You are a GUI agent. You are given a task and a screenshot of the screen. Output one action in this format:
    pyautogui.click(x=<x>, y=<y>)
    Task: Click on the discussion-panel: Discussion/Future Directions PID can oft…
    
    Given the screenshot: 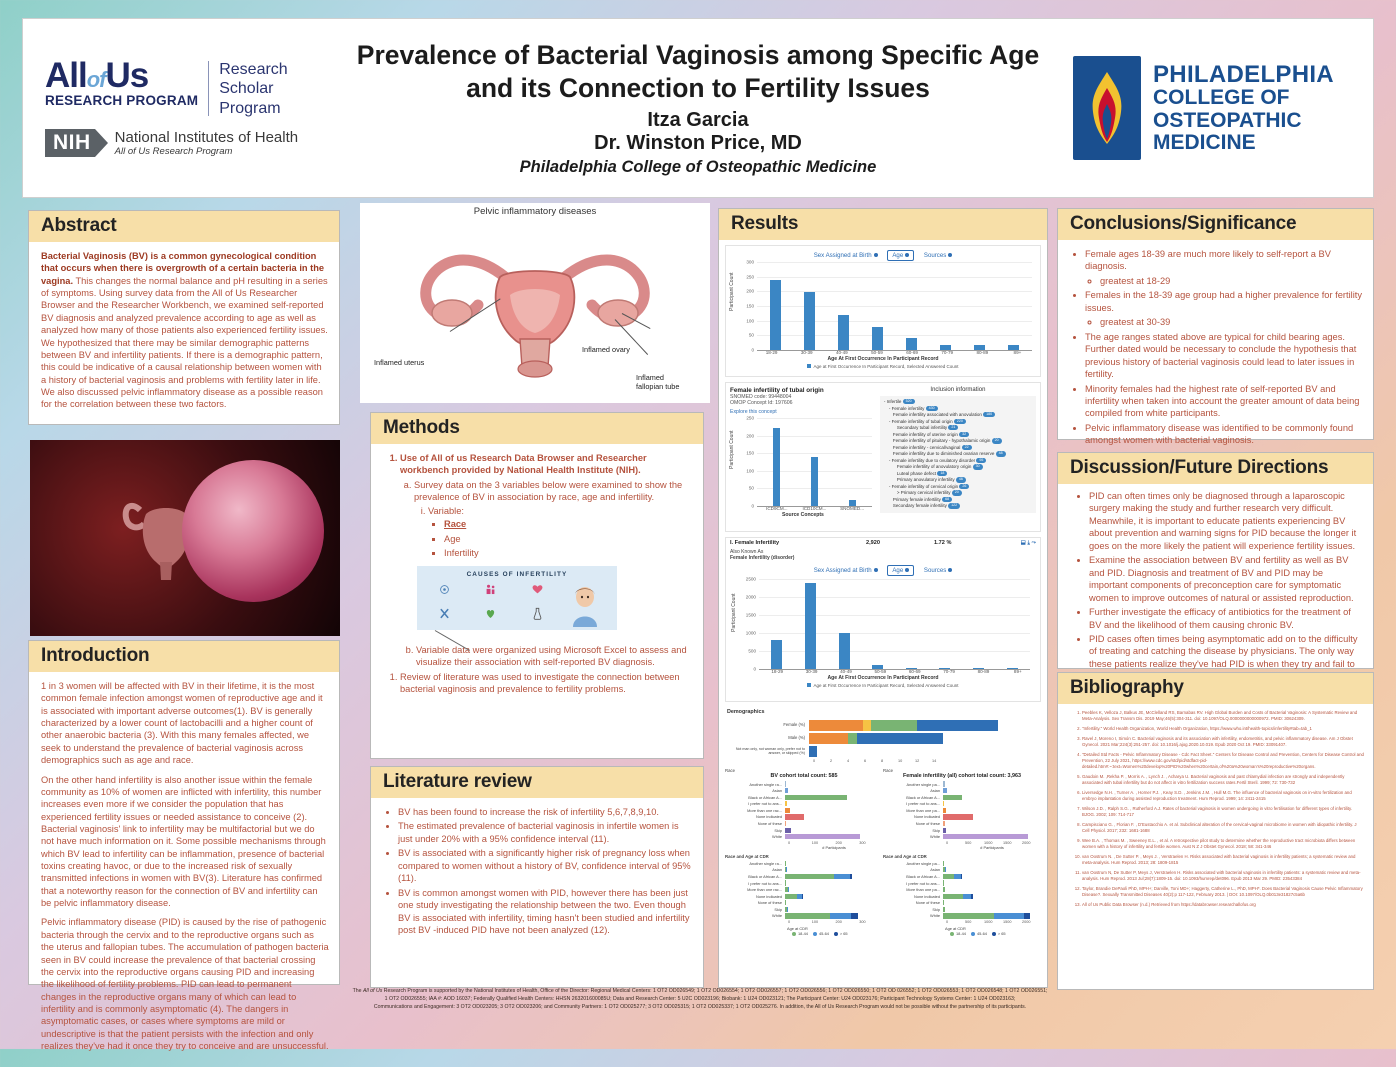 What is the action you would take?
    pyautogui.click(x=1215, y=560)
    